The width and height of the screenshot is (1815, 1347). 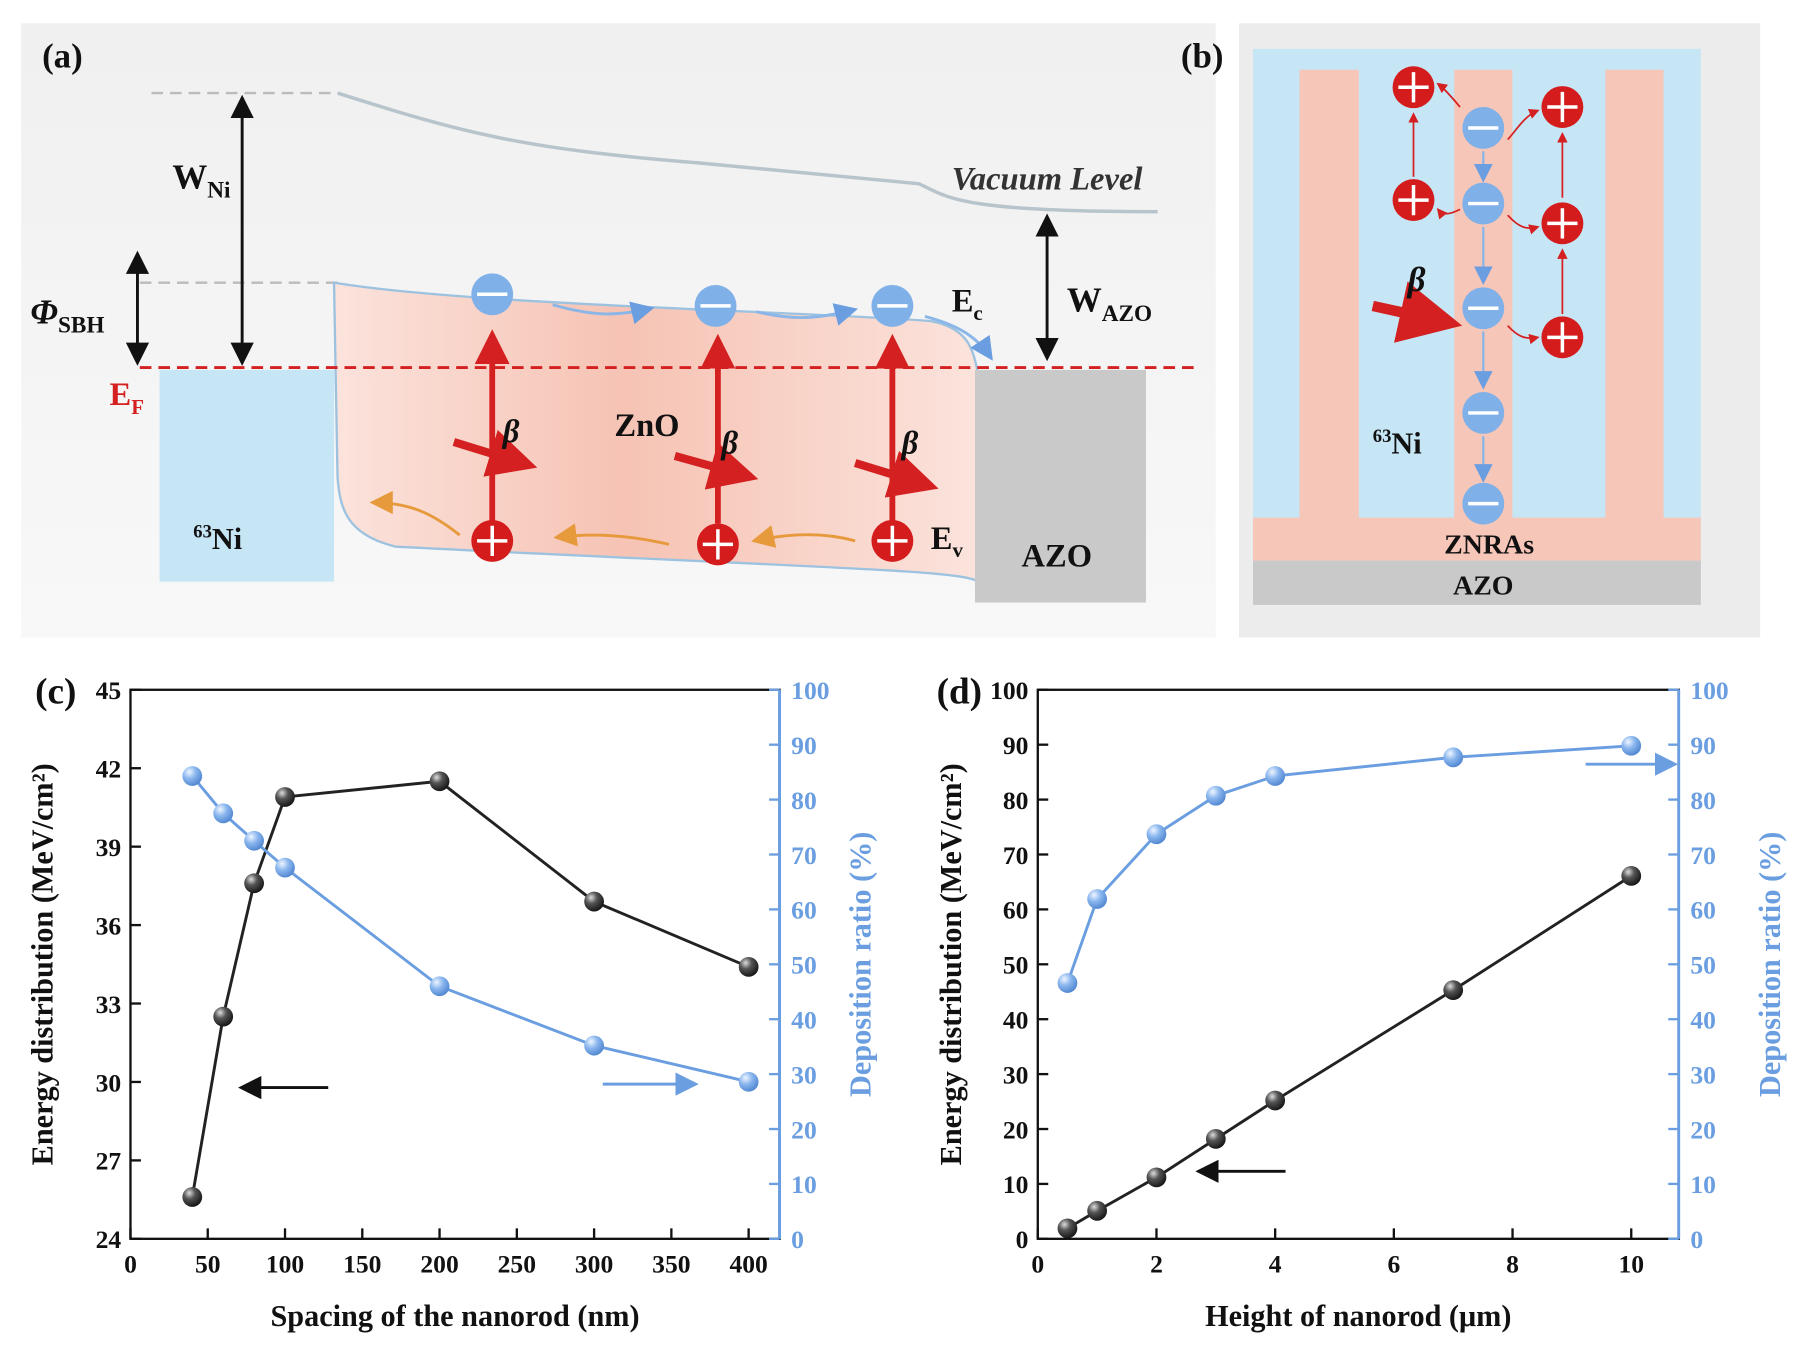 I want to click on znras-base, so click(x=1476, y=539).